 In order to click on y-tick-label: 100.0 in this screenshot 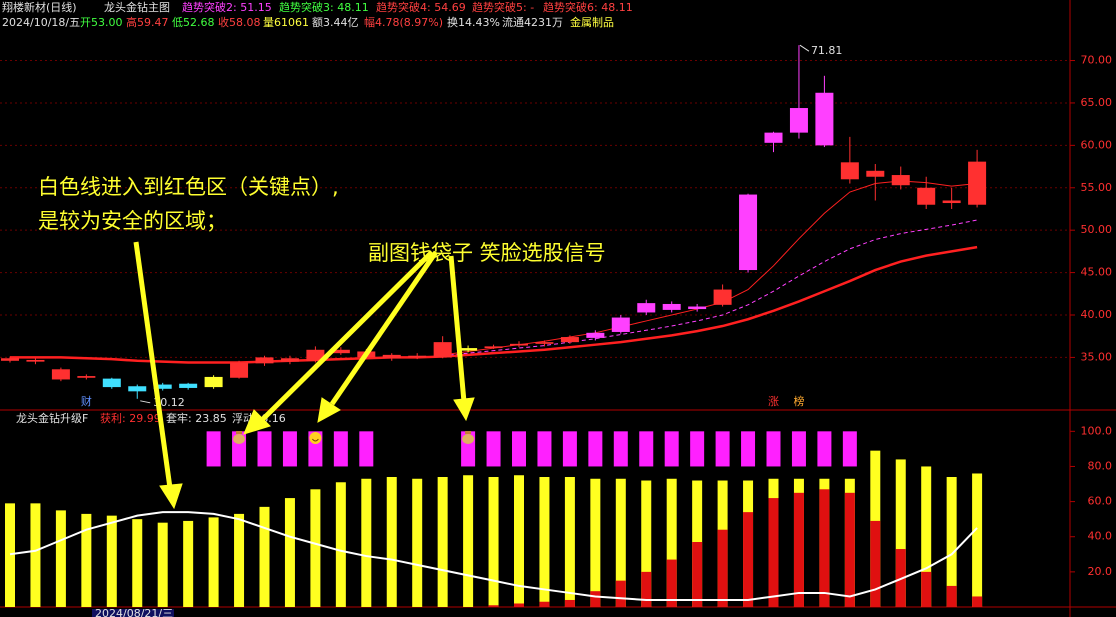, I will do `click(1097, 430)`.